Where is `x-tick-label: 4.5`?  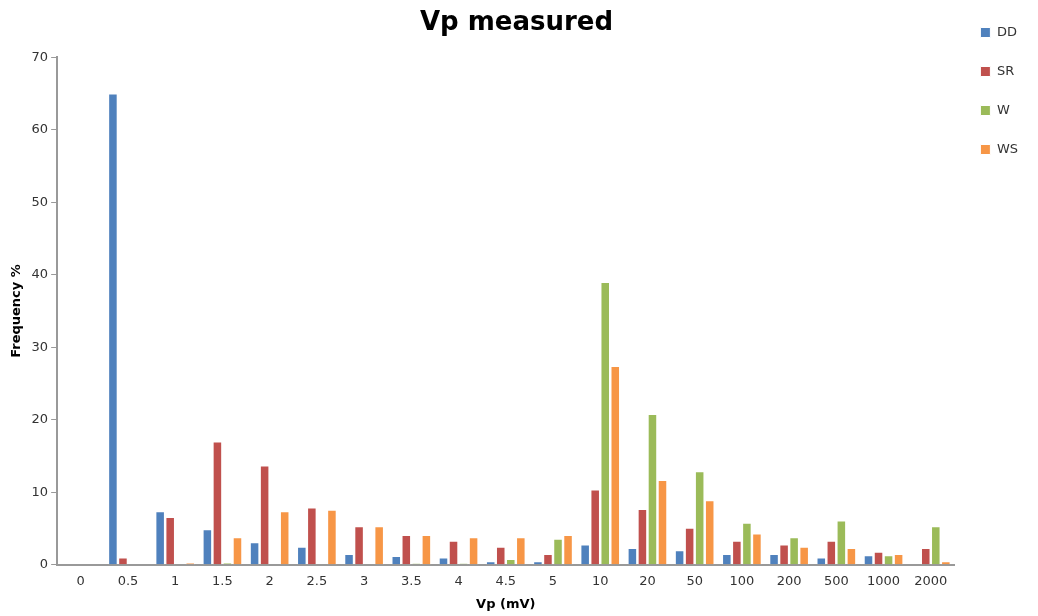 x-tick-label: 4.5 is located at coordinates (506, 580).